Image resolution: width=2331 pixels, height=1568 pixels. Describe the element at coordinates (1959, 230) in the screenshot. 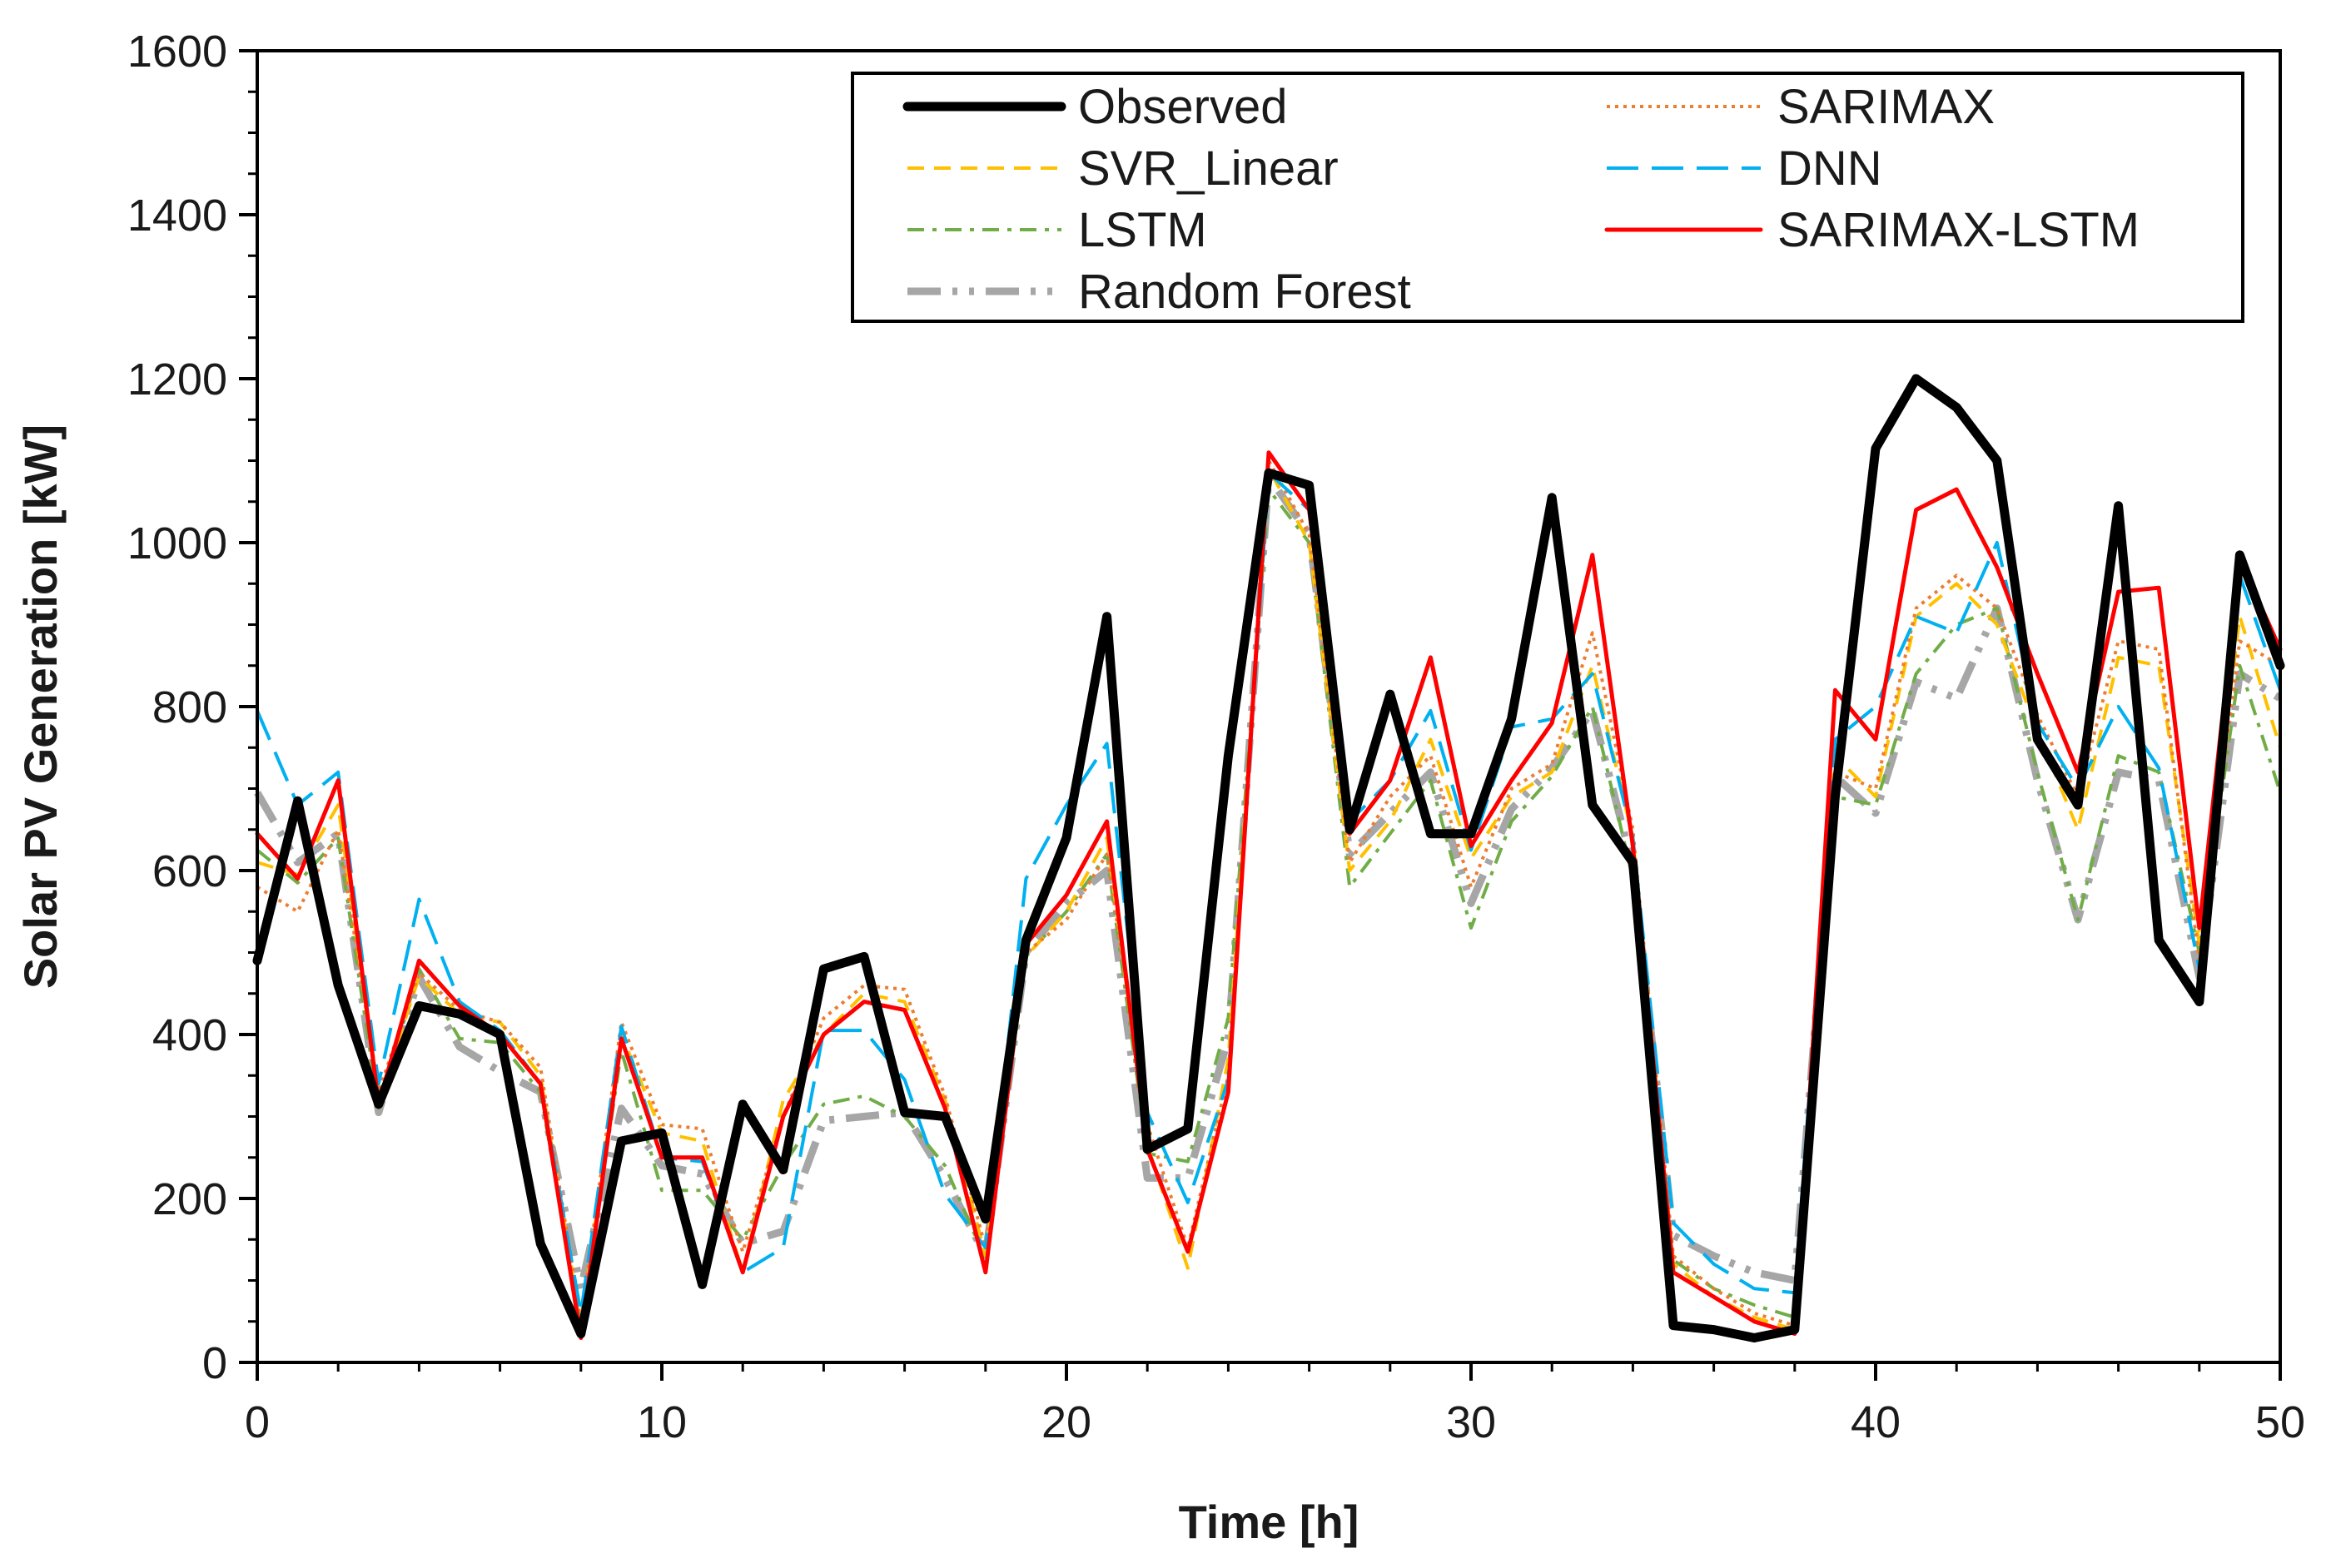

I see `legend-label-sarimax-lstm: SARIMAX-LSTM` at that location.